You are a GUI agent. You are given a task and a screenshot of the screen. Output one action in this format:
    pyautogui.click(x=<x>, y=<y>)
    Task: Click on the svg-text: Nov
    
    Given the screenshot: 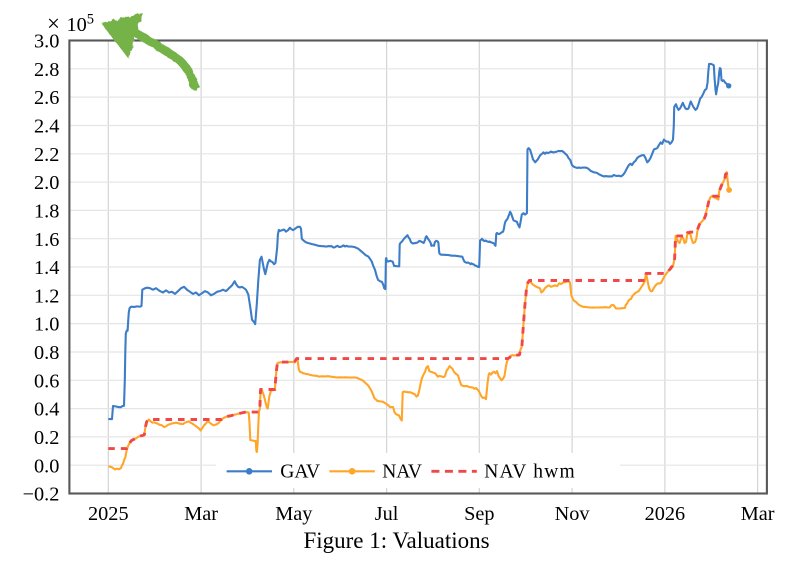 What is the action you would take?
    pyautogui.click(x=573, y=514)
    